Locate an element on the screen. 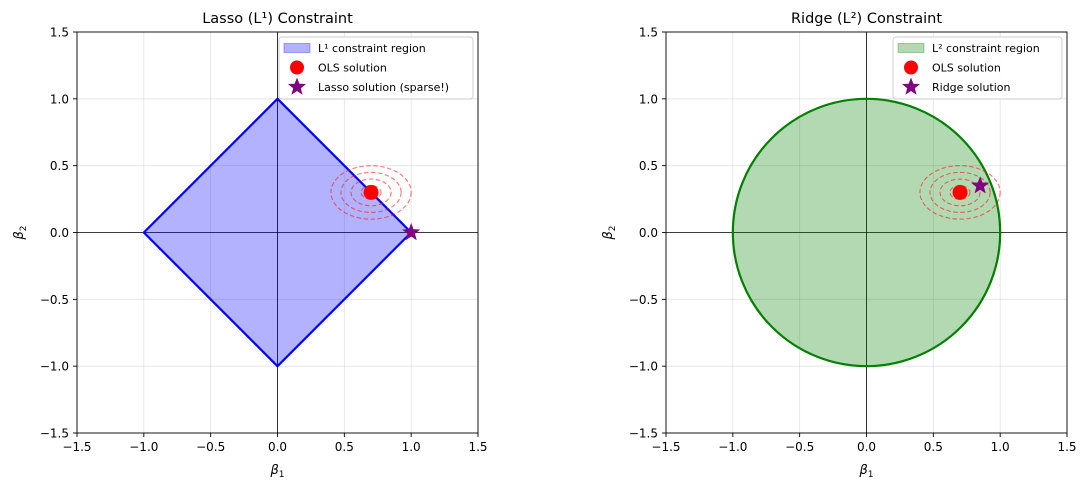  ridge-xtick-label-6: 1.5 is located at coordinates (1066, 447).